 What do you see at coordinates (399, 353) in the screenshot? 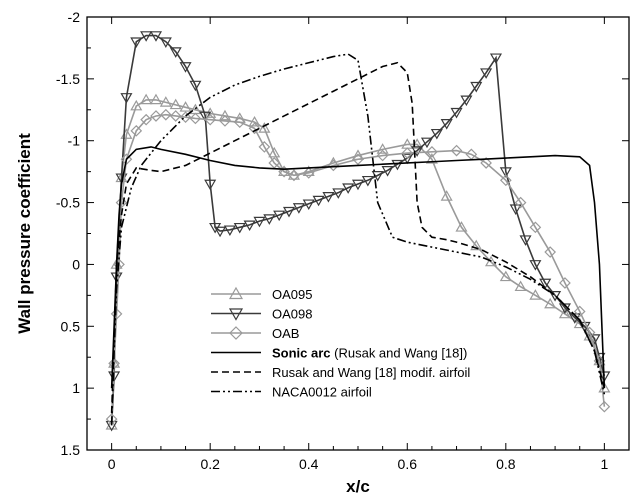
I see `legend-label-suffix: (Rusak and Wang [18])` at bounding box center [399, 353].